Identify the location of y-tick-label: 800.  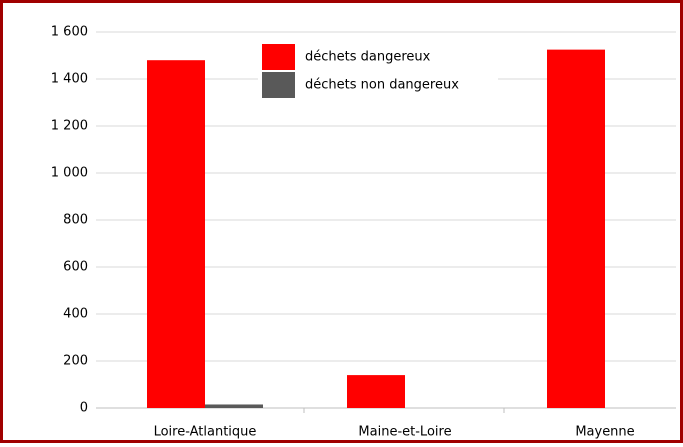
(75, 220).